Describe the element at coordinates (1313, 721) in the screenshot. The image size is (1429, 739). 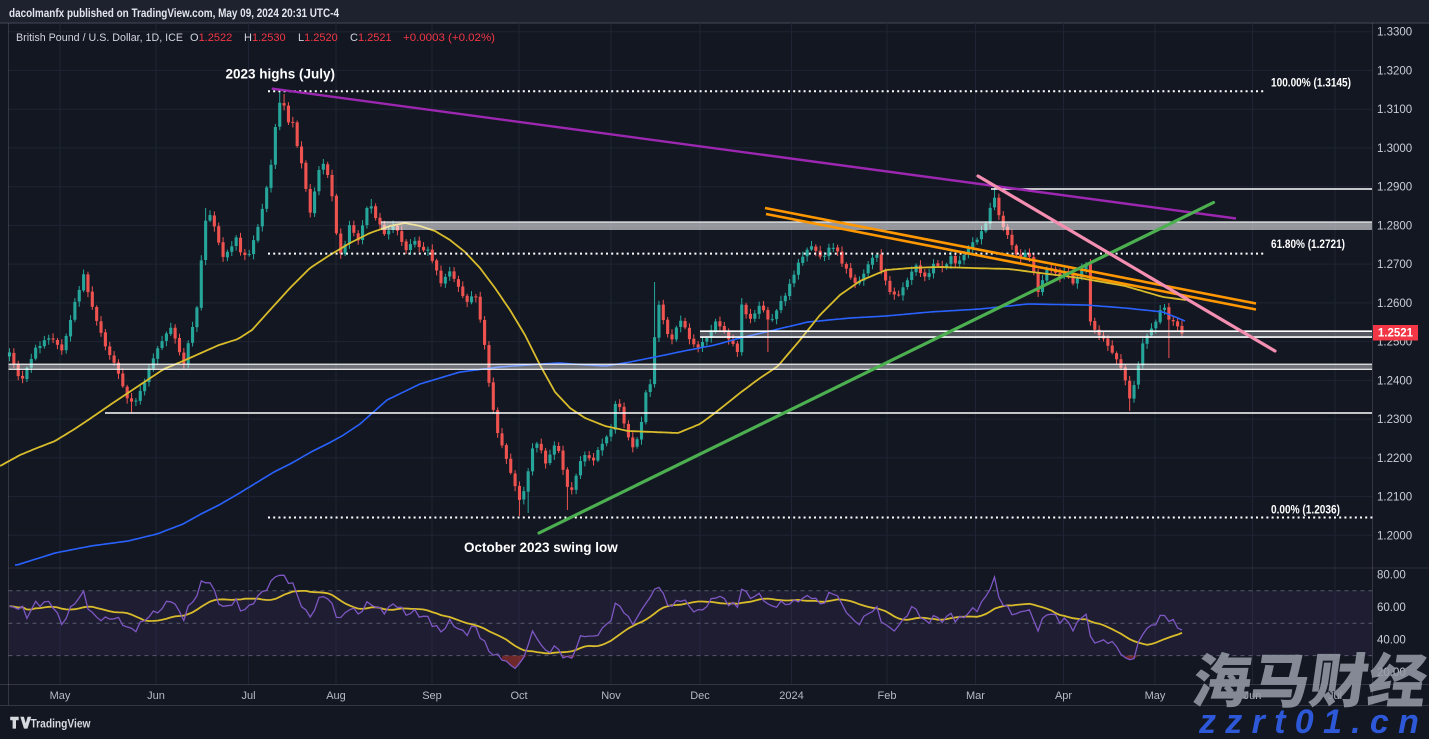
I see `svg-text: zzrt01.cn` at that location.